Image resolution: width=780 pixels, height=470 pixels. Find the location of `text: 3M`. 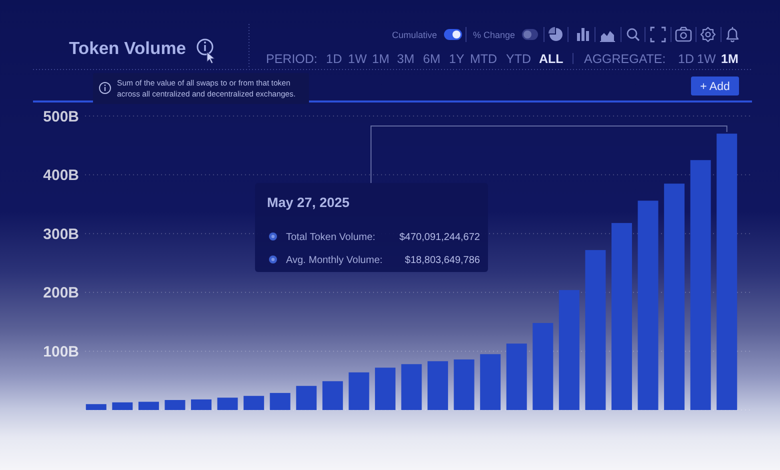

text: 3M is located at coordinates (405, 59).